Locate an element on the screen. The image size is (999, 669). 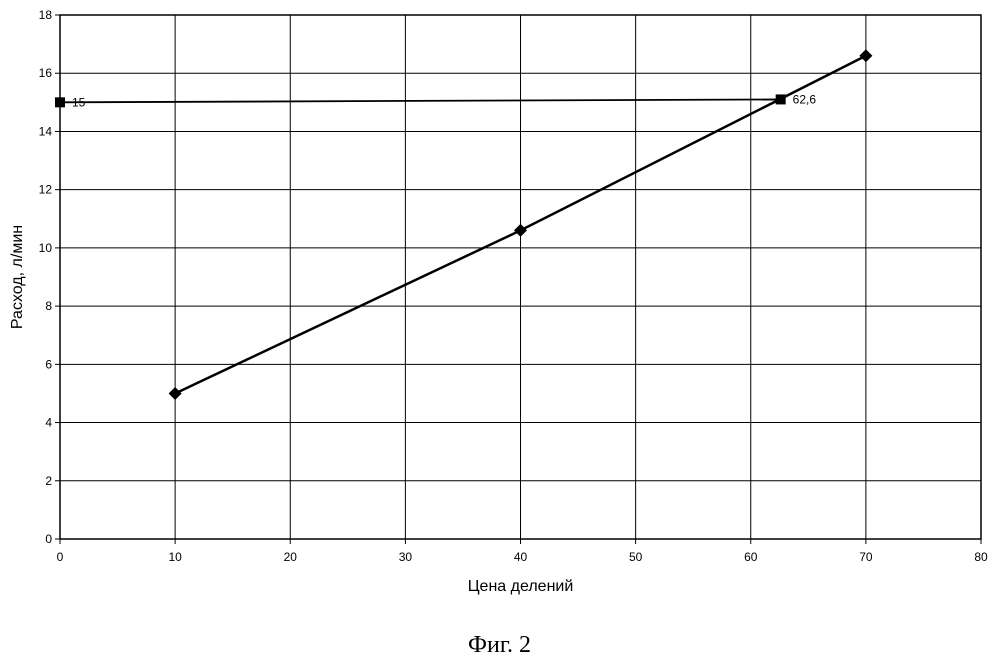
point-annotation: 15 is located at coordinates (79, 102).